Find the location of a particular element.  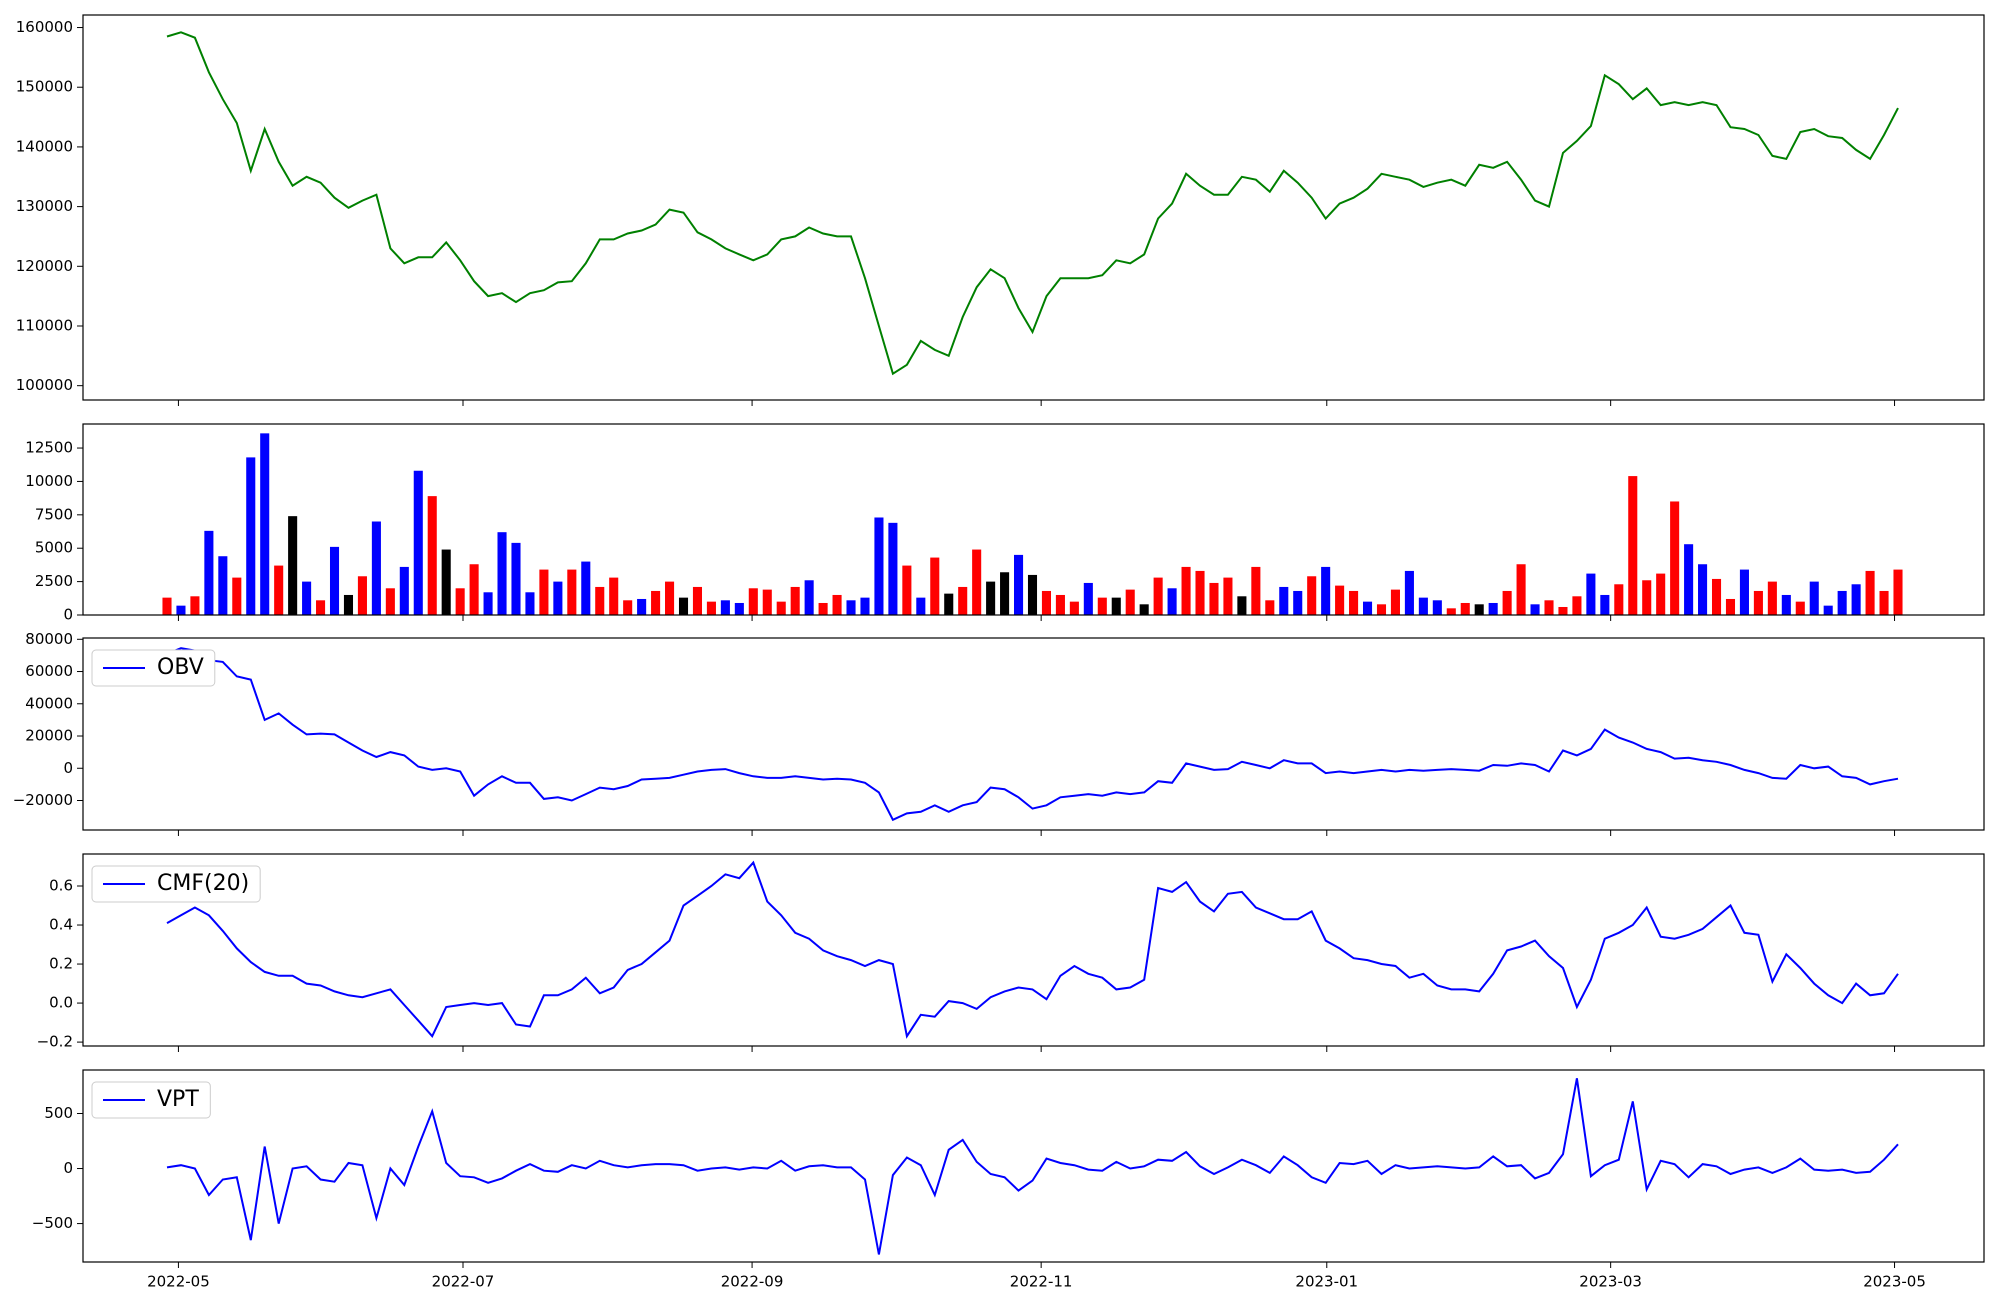

x-tick-label: 2022-07 is located at coordinates (463, 1282).